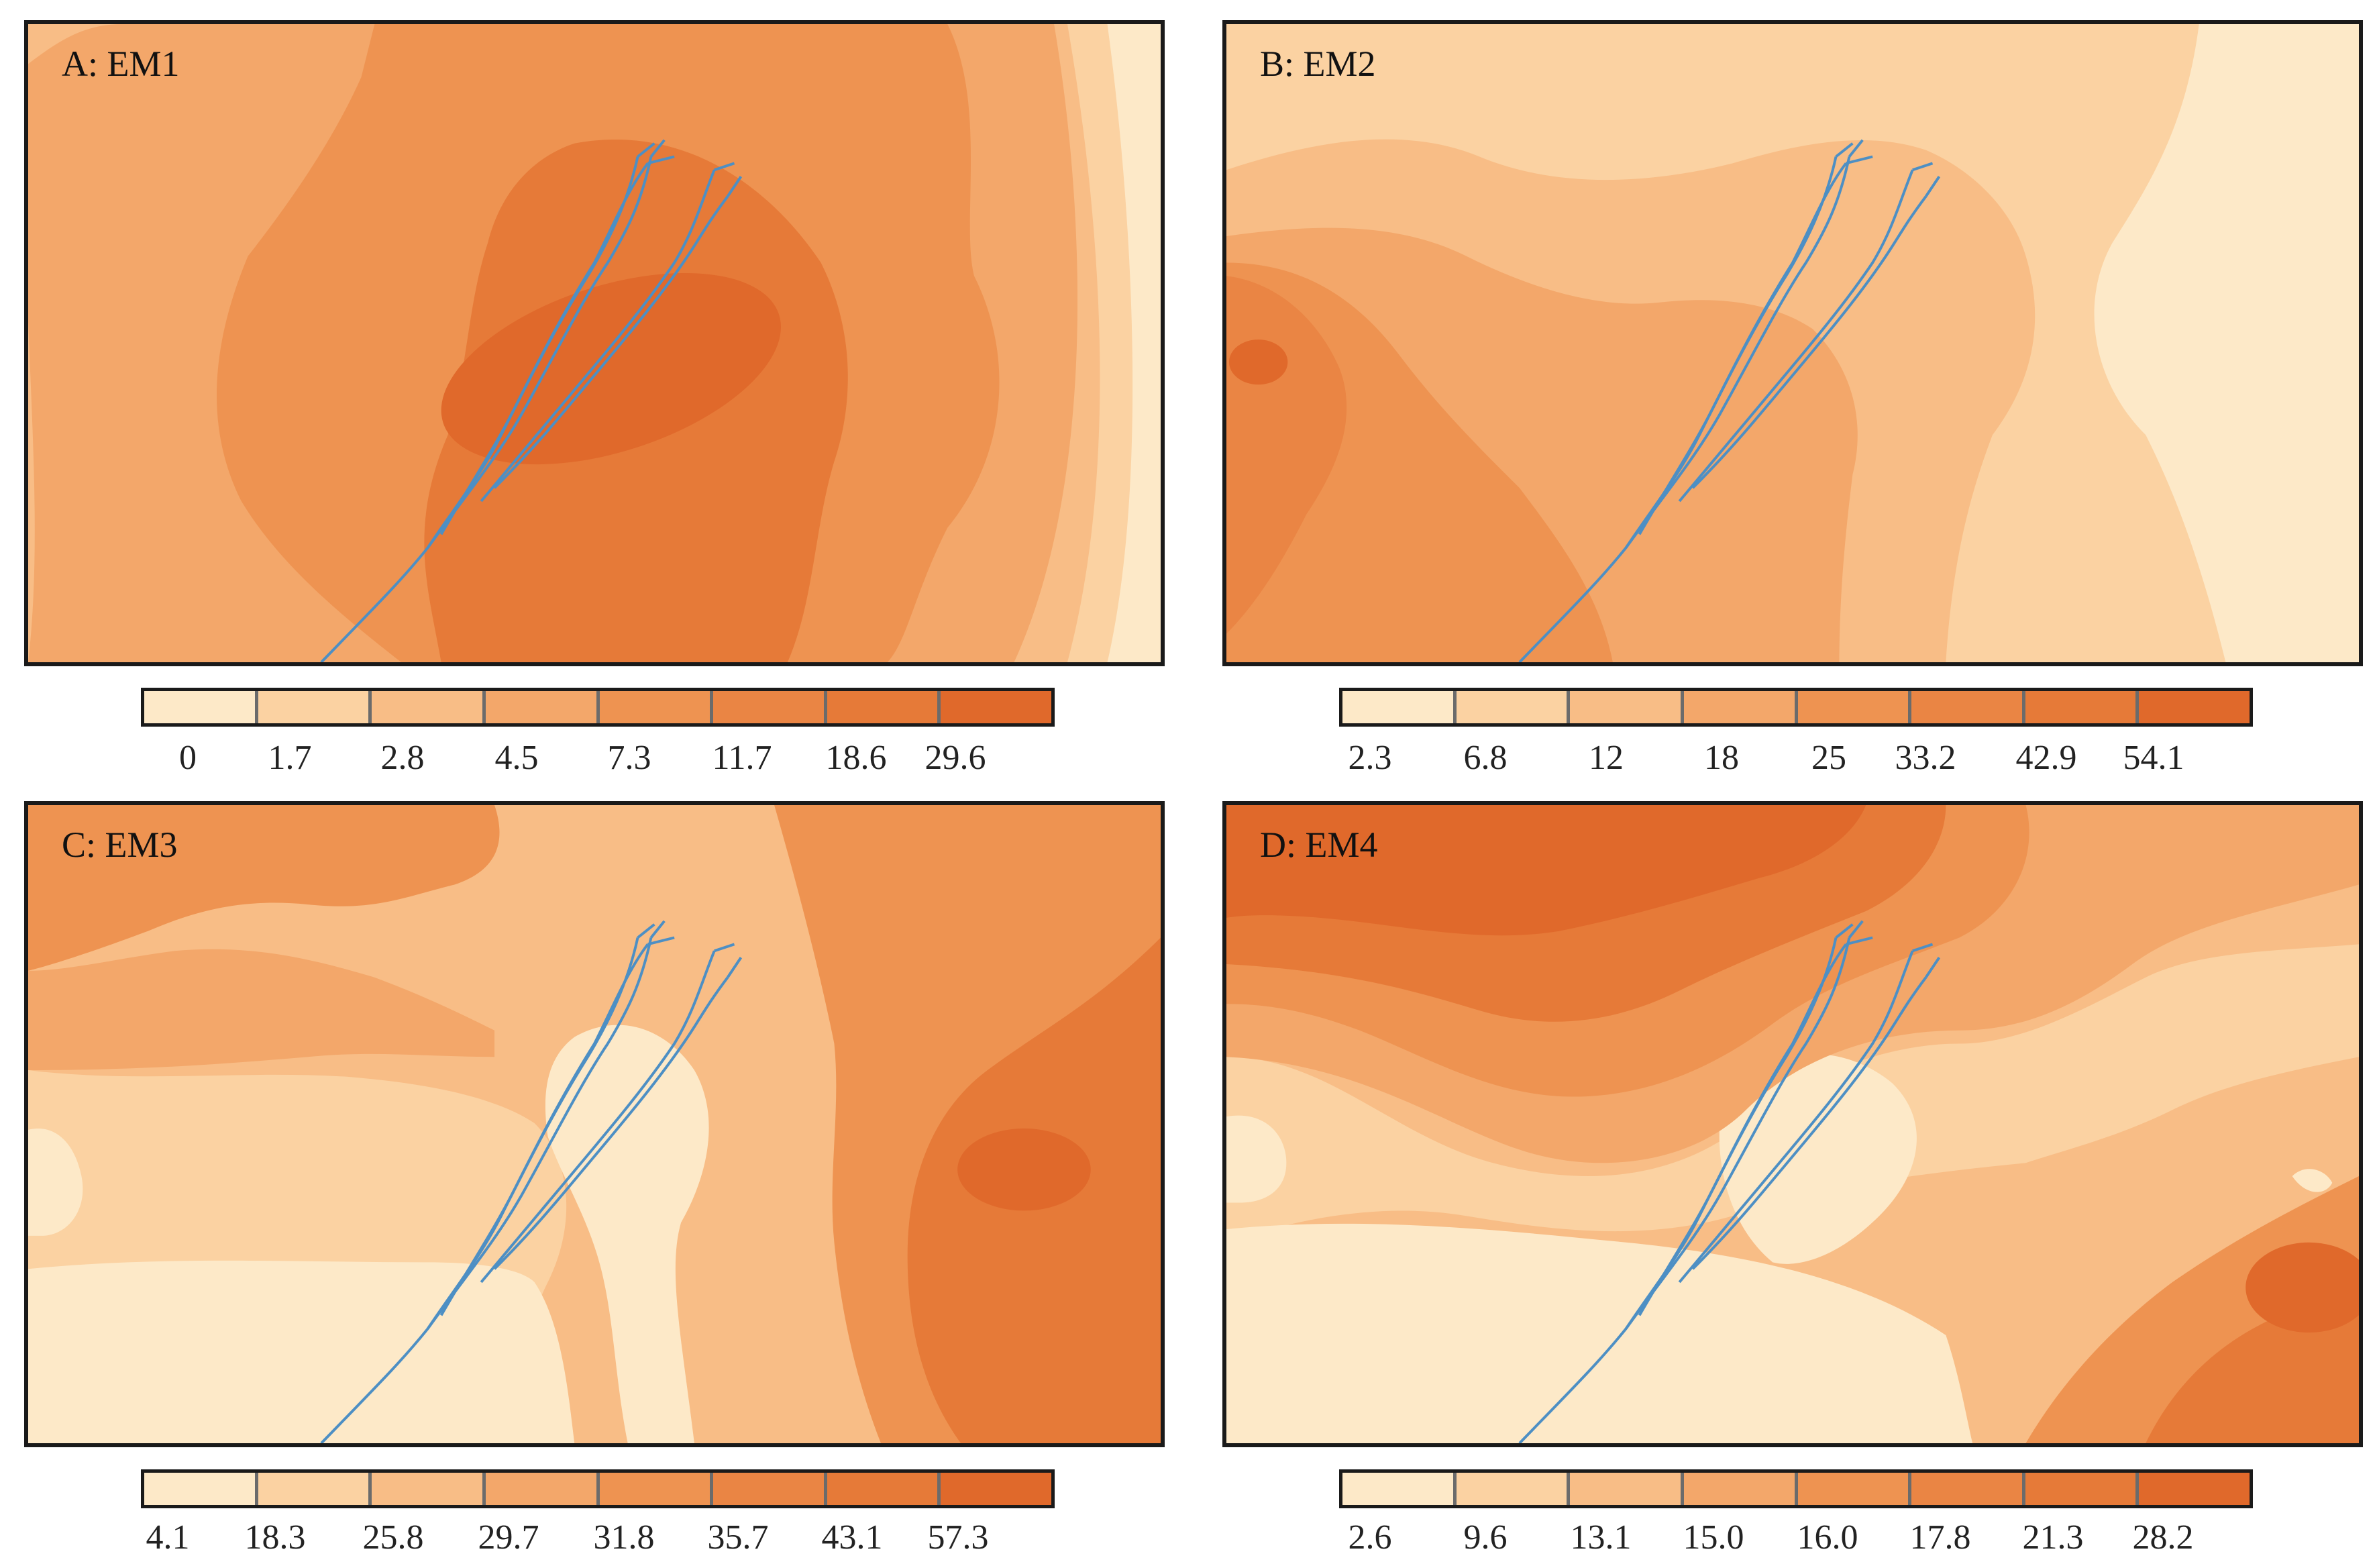 The height and width of the screenshot is (1568, 2377). What do you see at coordinates (852, 1537) in the screenshot?
I see `legend-c-label-7: 43.1` at bounding box center [852, 1537].